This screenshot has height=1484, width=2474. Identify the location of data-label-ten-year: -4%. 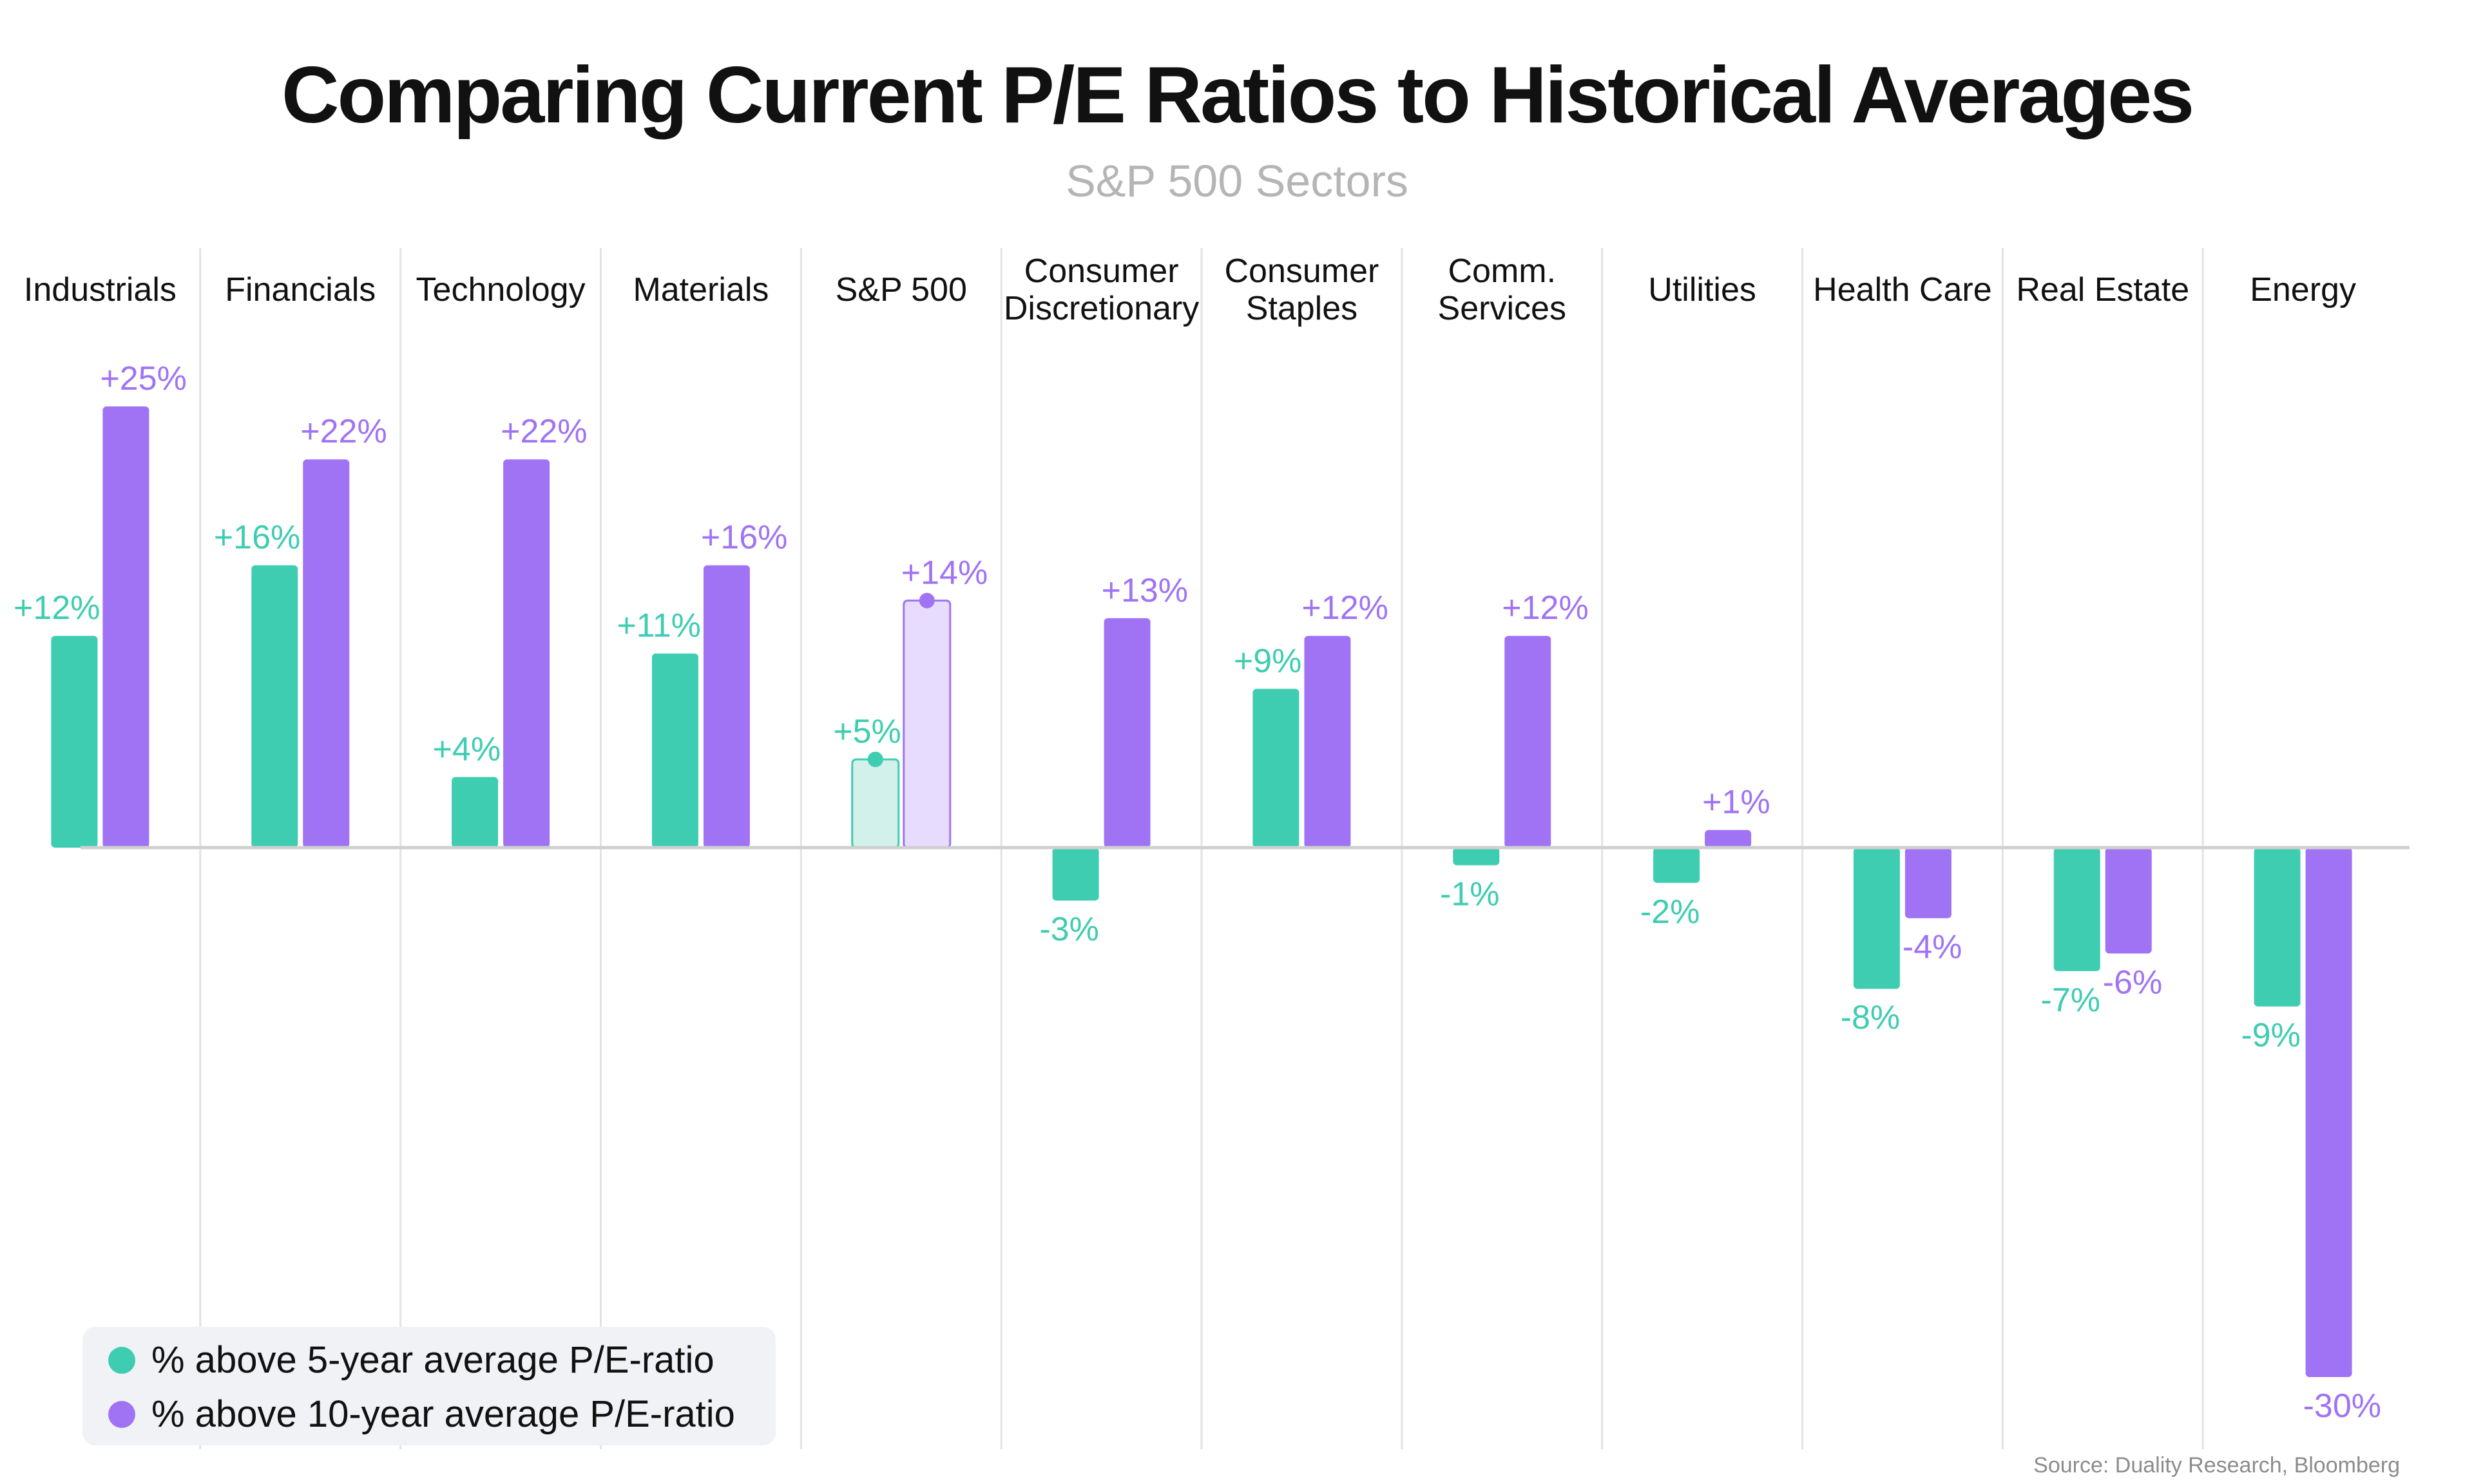
(1932, 947).